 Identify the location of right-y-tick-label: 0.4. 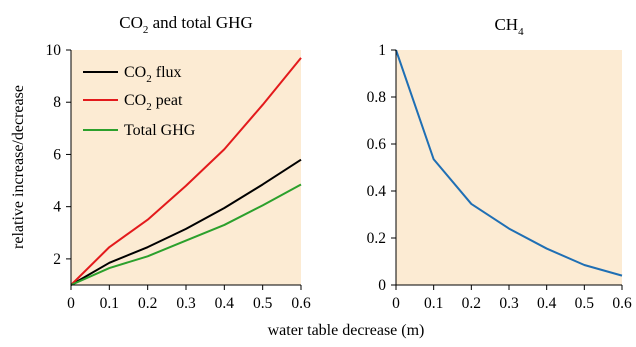
(377, 191).